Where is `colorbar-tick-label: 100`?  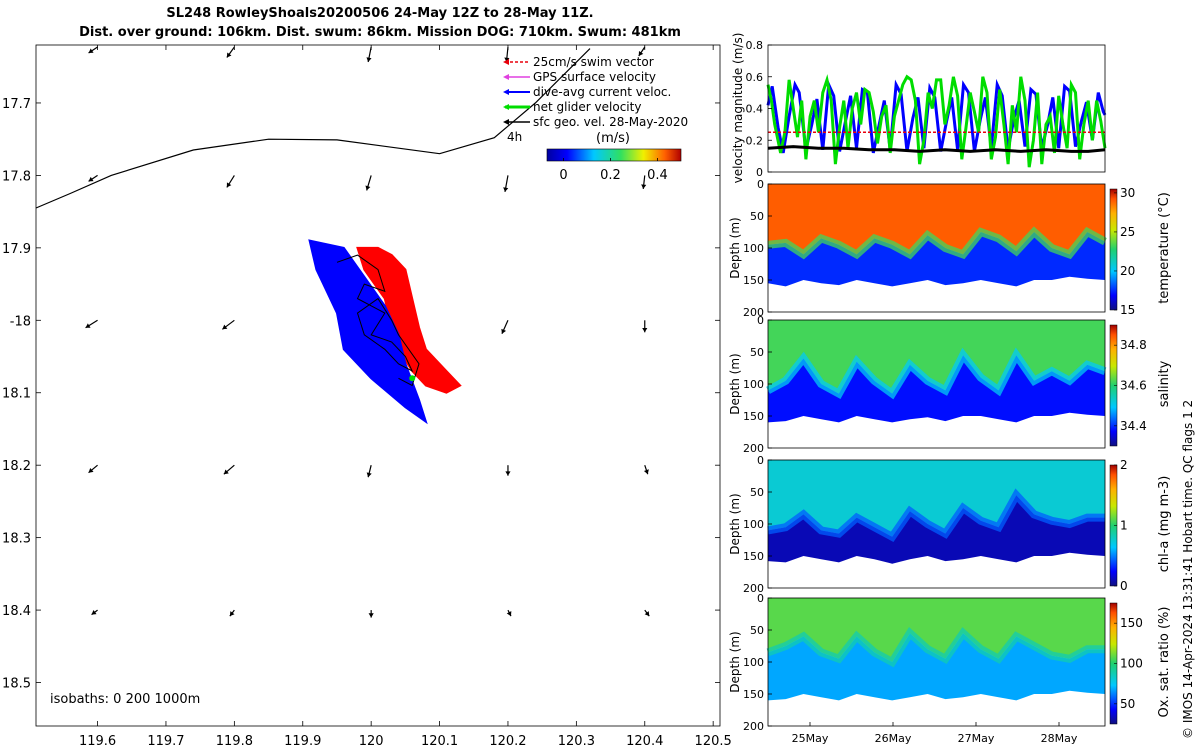
colorbar-tick-label: 100 is located at coordinates (1131, 664).